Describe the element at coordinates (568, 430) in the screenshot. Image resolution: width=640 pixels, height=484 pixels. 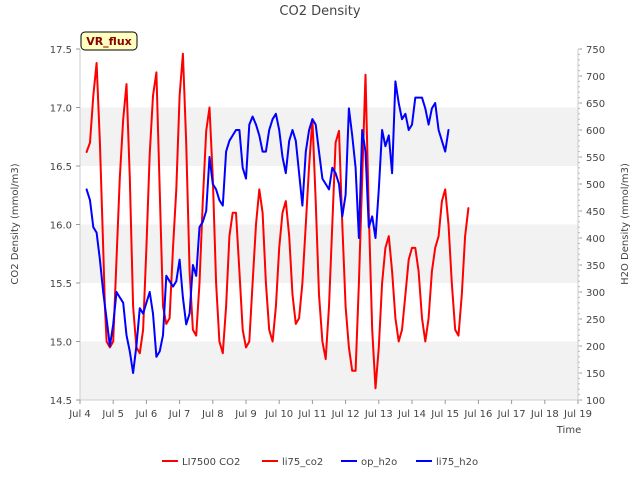
I see `x-axis-label: Time` at that location.